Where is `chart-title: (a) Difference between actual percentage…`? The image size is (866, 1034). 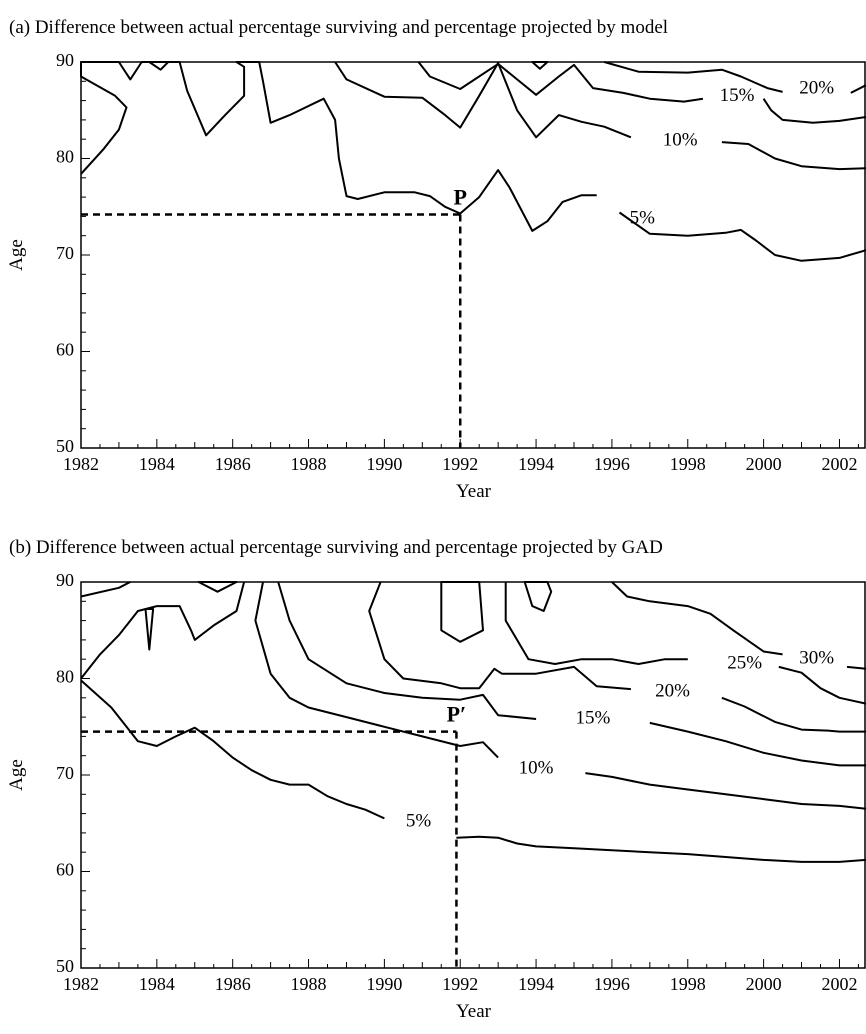 chart-title: (a) Difference between actual percentage… is located at coordinates (338, 27).